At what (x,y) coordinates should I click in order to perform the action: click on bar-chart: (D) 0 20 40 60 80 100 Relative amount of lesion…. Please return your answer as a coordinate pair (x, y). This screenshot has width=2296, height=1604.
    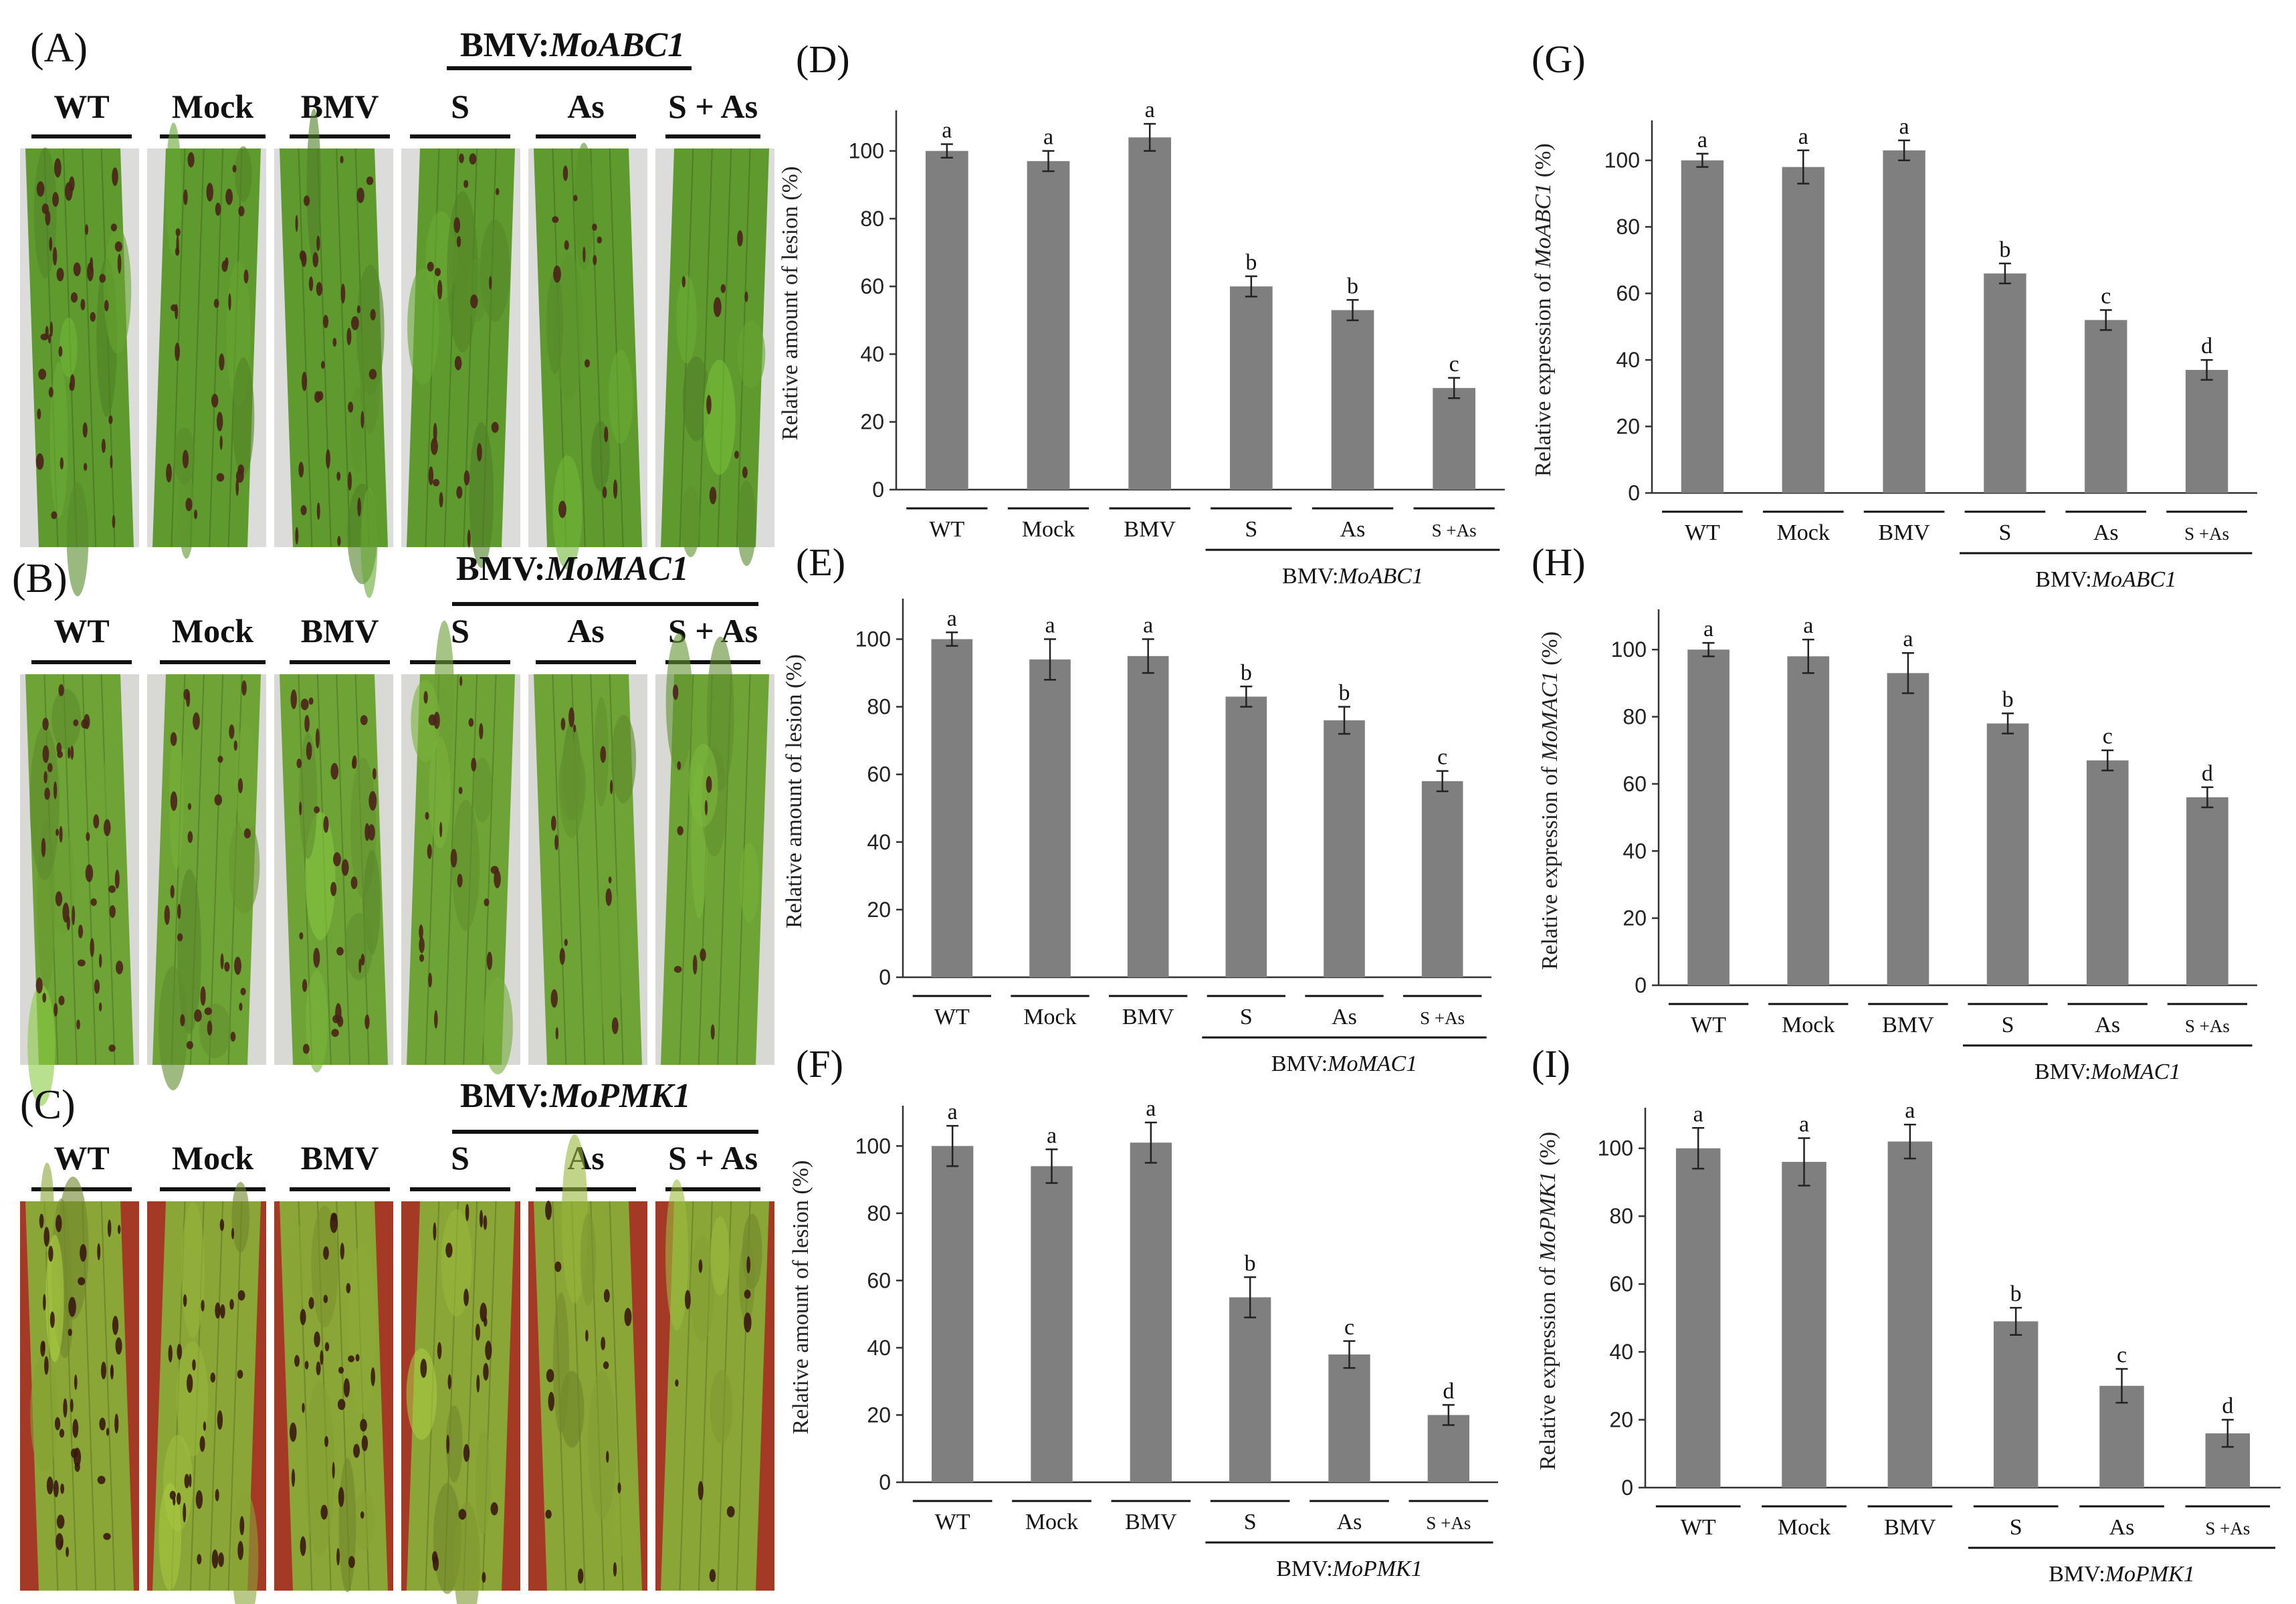
    Looking at the image, I should click on (1141, 313).